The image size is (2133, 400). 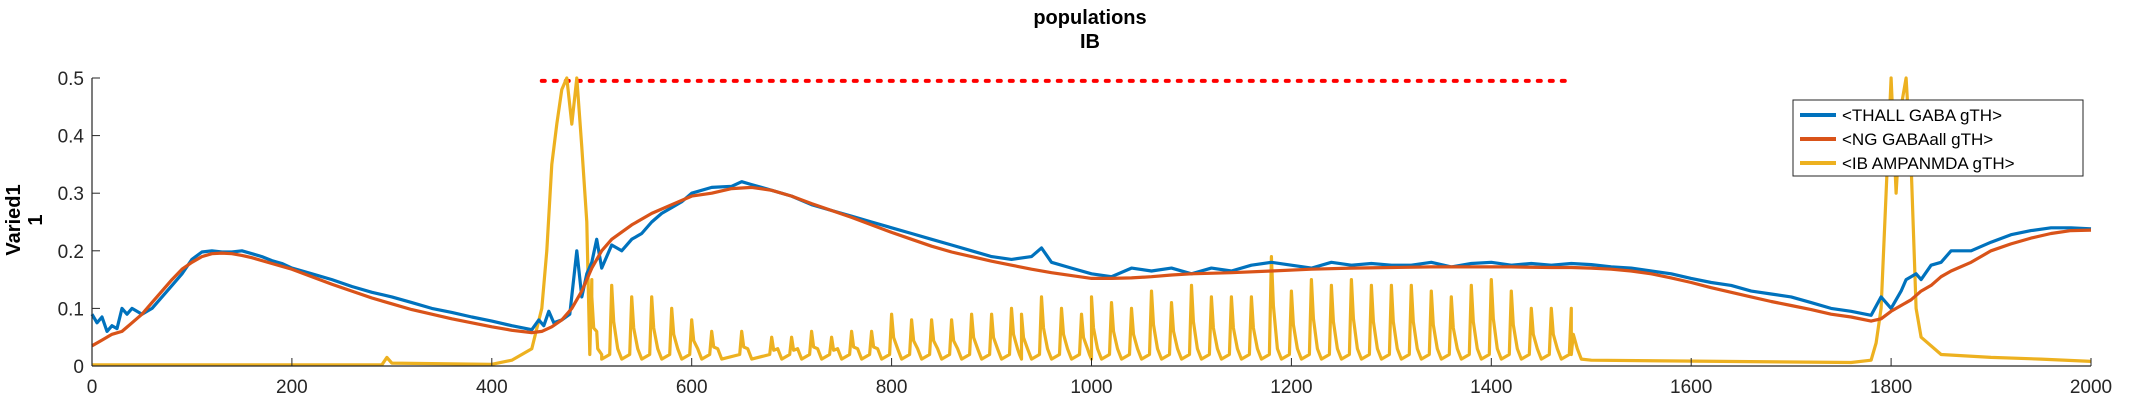 I want to click on y-axis-label: Varied1 1, so click(x=25, y=219).